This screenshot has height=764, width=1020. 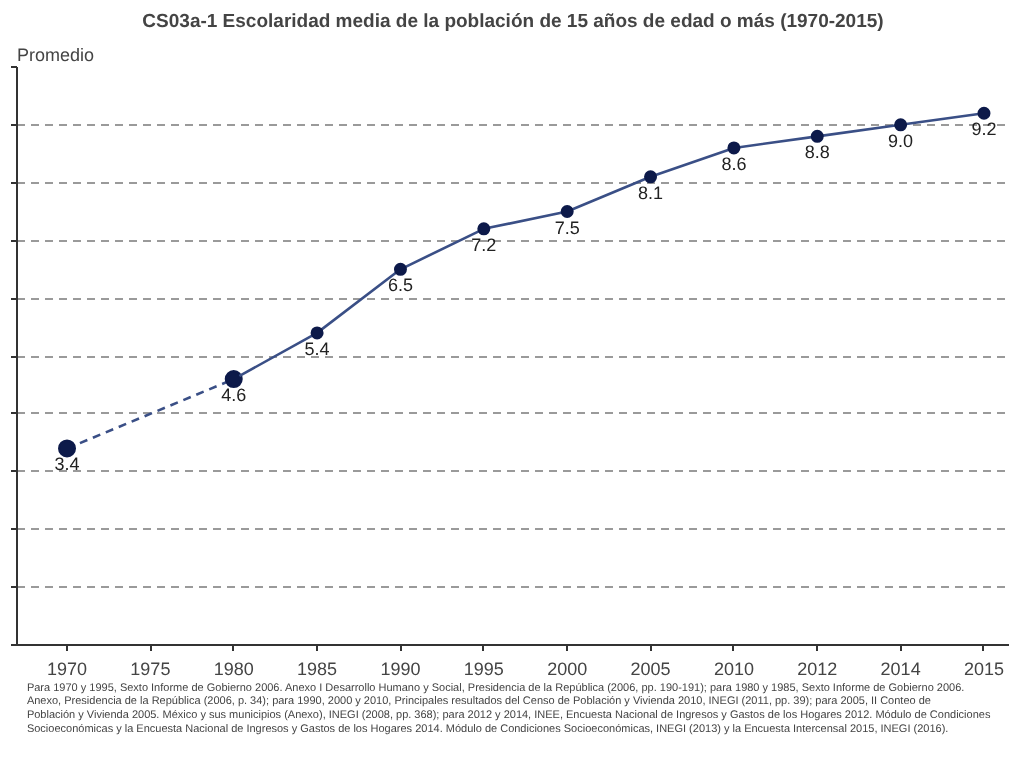 What do you see at coordinates (67, 464) in the screenshot?
I see `data-label: 3.4` at bounding box center [67, 464].